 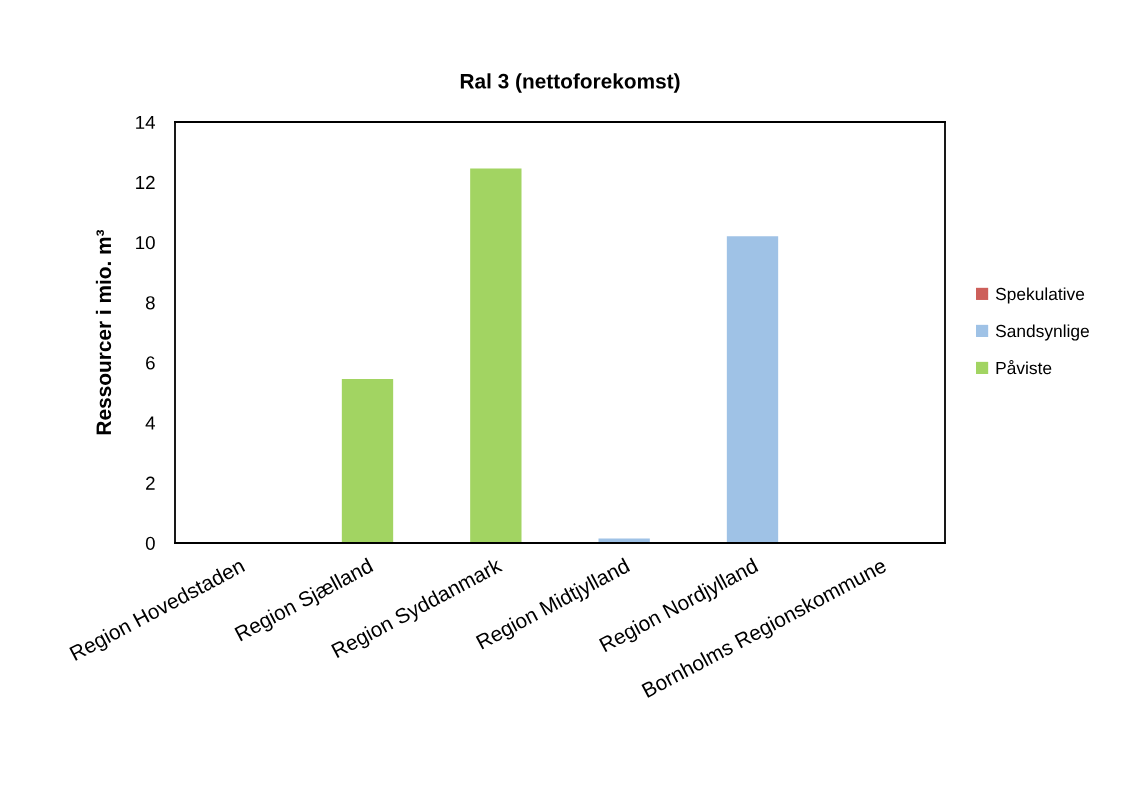 I want to click on y-axis-title: Ressourcer i mio. m³, so click(x=103, y=332).